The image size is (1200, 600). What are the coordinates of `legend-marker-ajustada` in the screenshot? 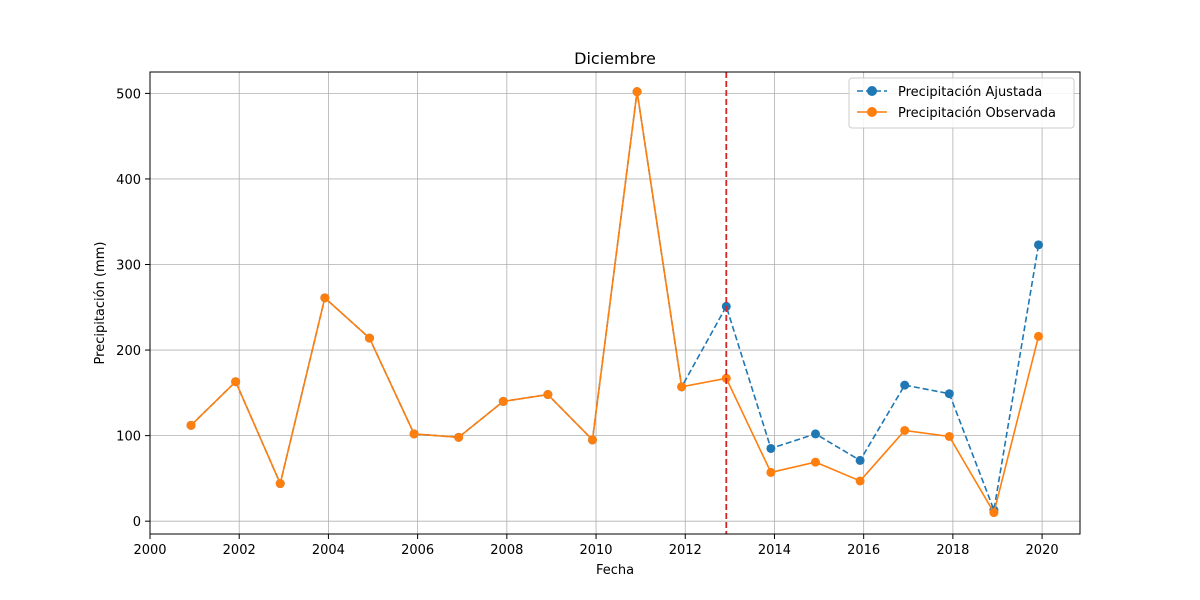 It's located at (872, 91).